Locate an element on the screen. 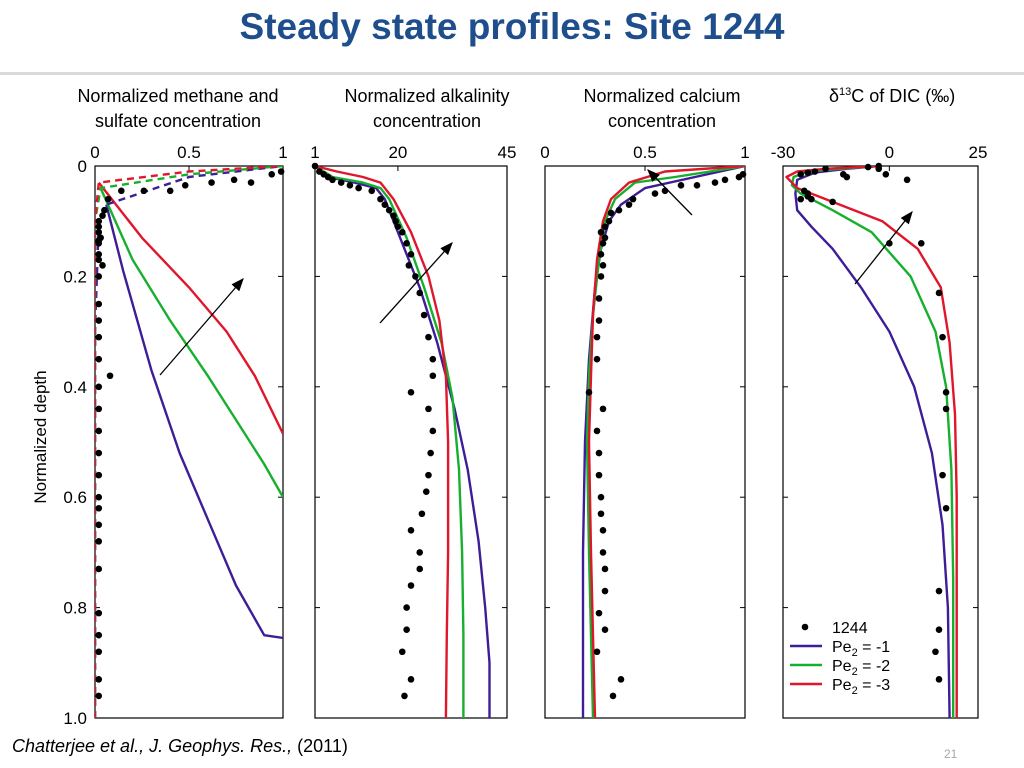  legend-marker-dot is located at coordinates (805, 627).